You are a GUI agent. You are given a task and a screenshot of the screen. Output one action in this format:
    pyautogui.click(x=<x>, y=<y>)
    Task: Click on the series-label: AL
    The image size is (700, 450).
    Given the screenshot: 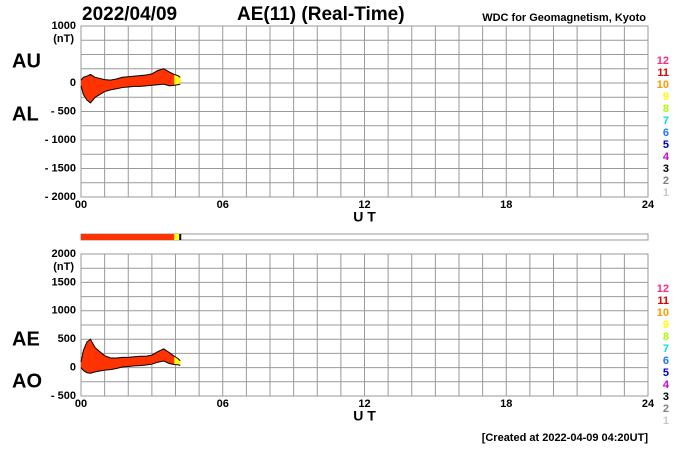 What is the action you would take?
    pyautogui.click(x=25, y=114)
    